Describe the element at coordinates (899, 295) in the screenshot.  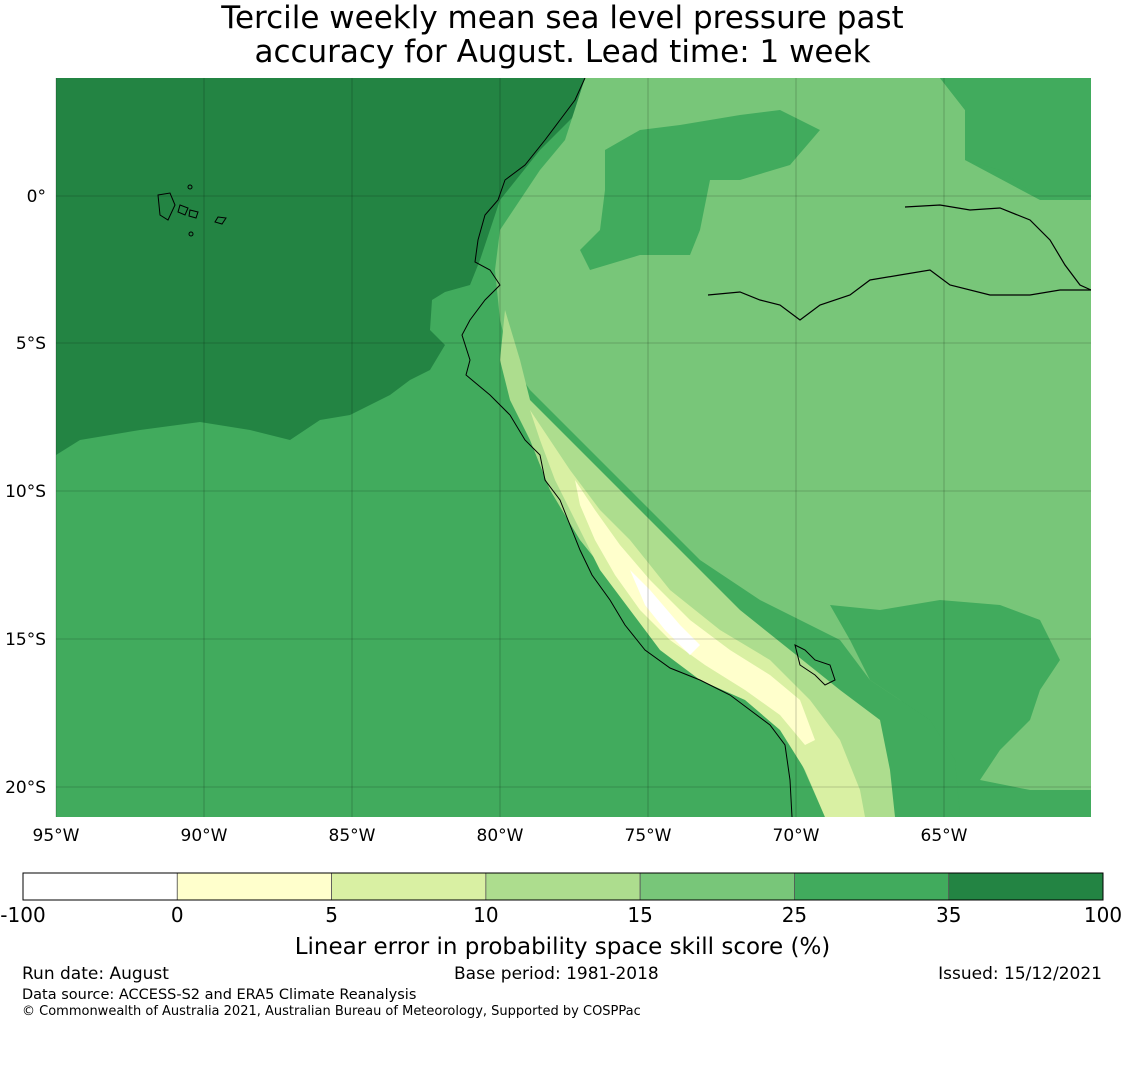
I see `river` at that location.